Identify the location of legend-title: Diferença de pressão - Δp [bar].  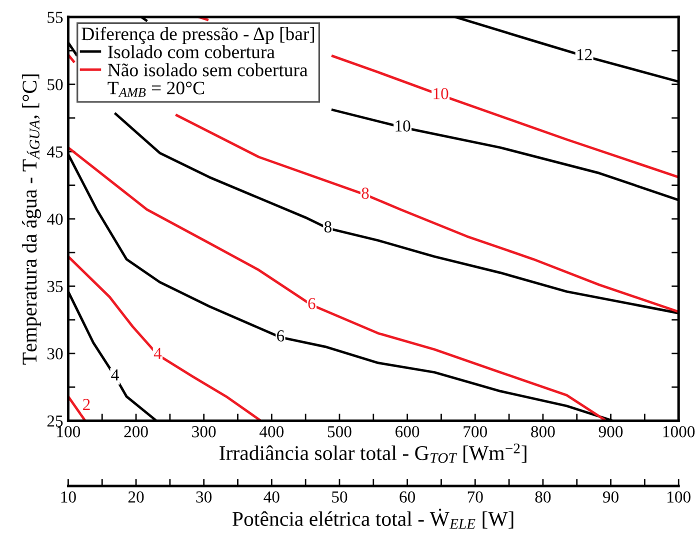
(198, 35).